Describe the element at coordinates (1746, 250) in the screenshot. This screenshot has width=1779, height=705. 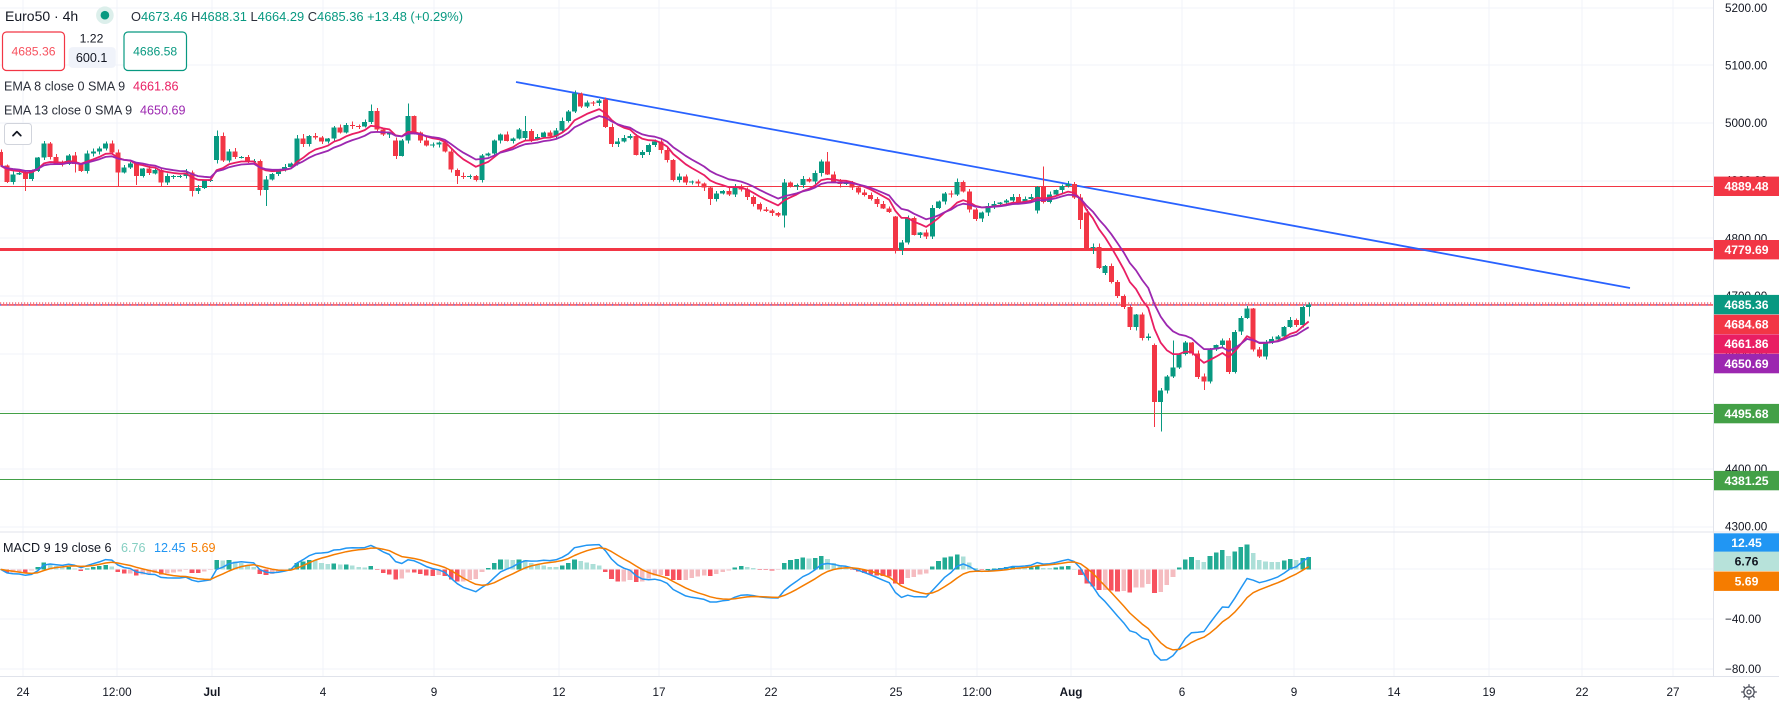
I see `svg-text: 4779.69` at that location.